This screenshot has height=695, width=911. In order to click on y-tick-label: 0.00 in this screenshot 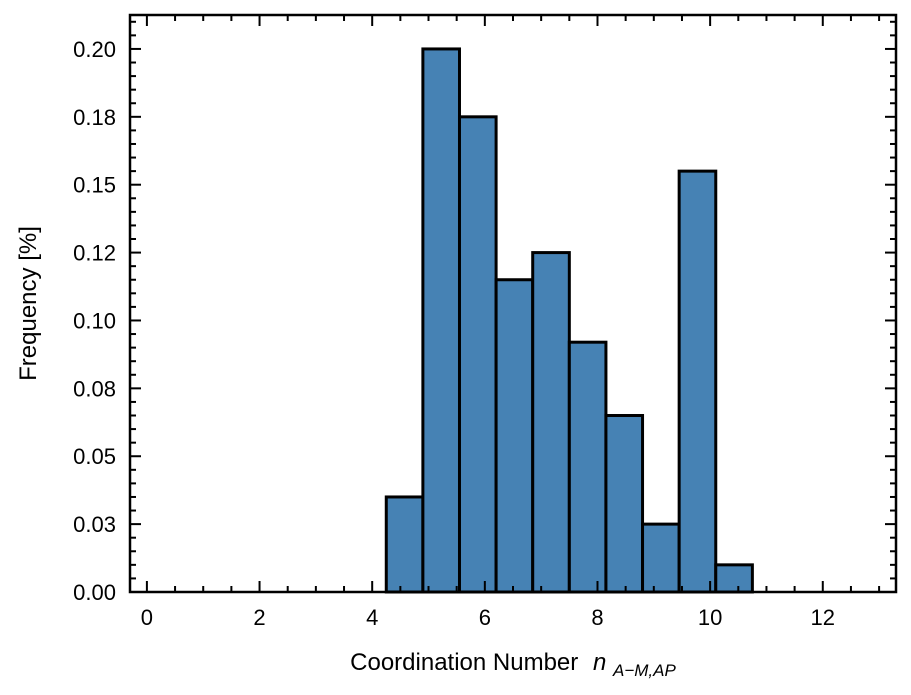, I will do `click(94, 592)`.